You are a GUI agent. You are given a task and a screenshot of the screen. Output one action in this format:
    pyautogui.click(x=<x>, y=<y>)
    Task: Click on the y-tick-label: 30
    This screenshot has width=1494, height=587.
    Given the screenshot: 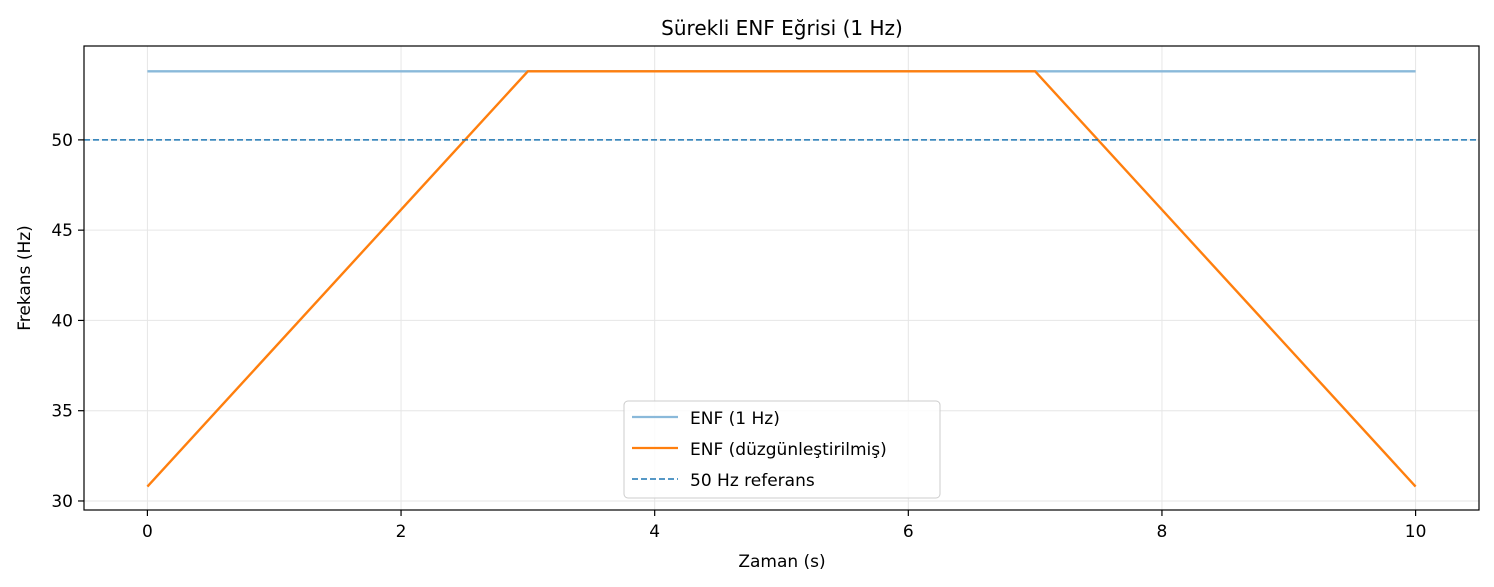 What is the action you would take?
    pyautogui.click(x=62, y=502)
    